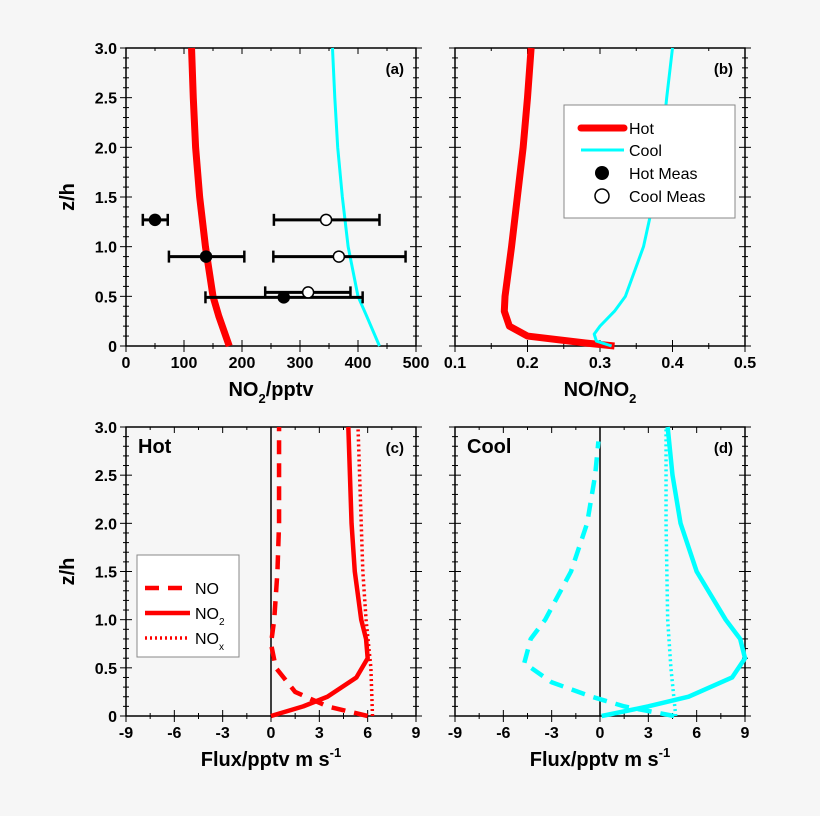 Image resolution: width=820 pixels, height=816 pixels. Describe the element at coordinates (210, 617) in the screenshot. I see `legend-label: NO2` at that location.